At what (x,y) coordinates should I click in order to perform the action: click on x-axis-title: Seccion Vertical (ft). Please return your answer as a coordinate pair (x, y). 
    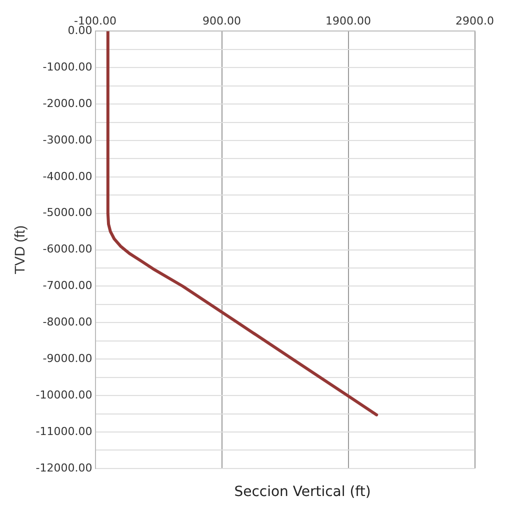
    Looking at the image, I should click on (302, 492).